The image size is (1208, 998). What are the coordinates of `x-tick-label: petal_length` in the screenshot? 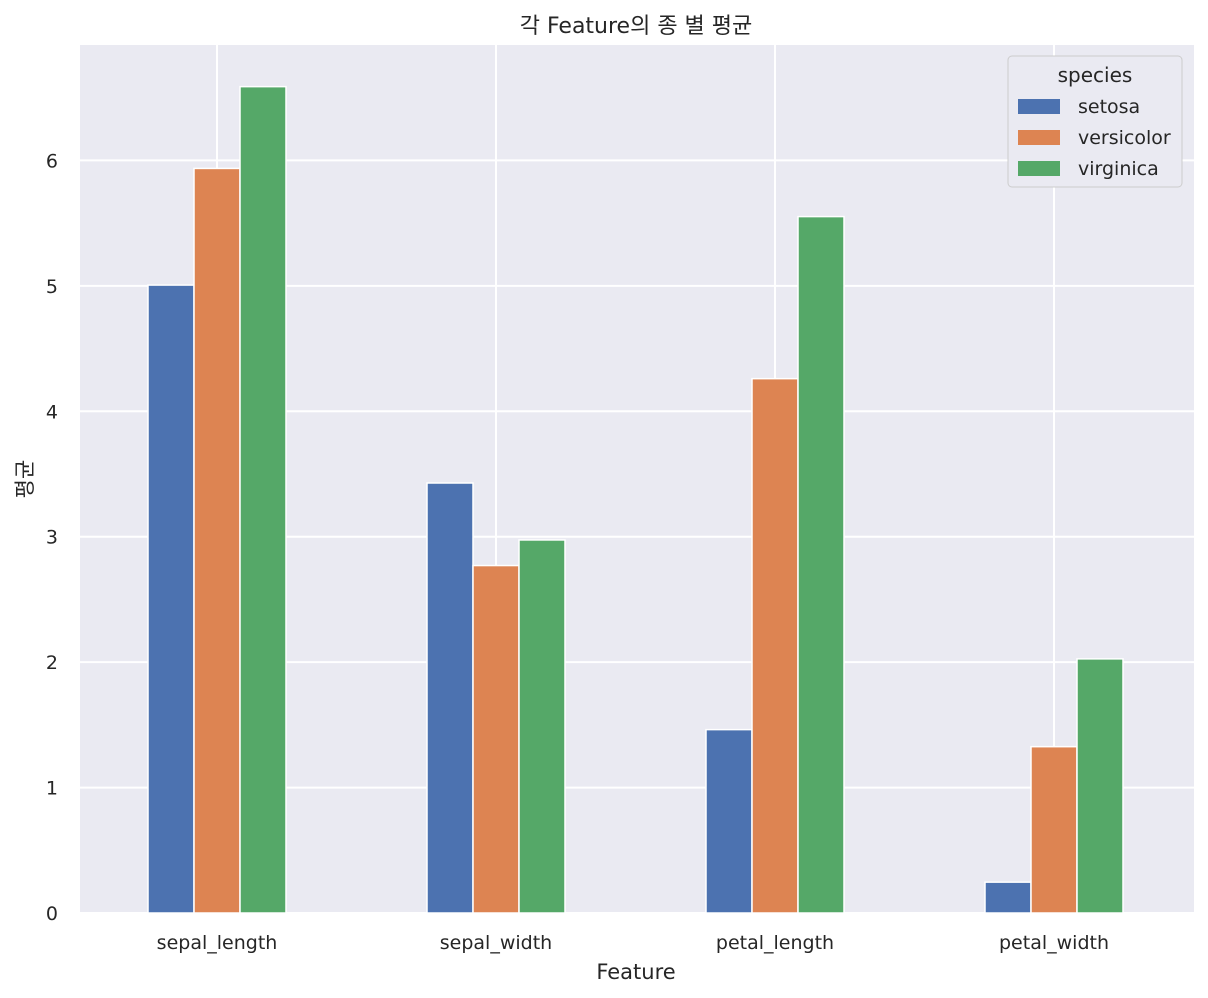 It's located at (775, 943).